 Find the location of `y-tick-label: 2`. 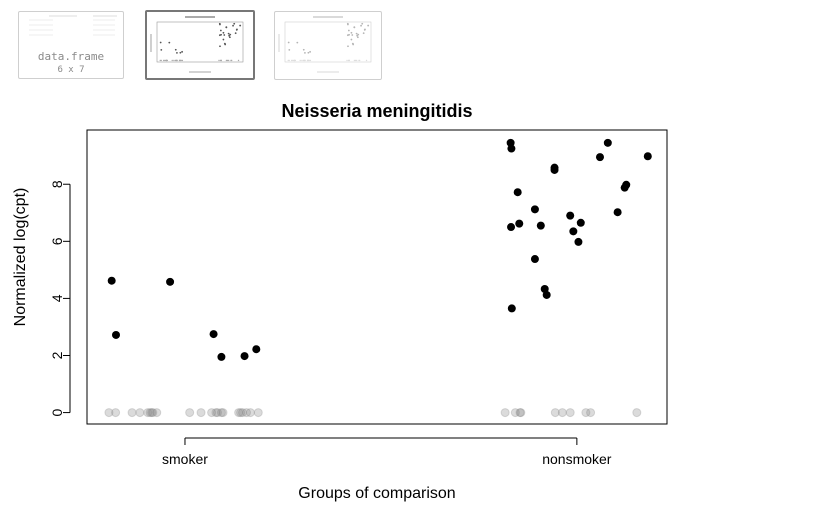

y-tick-label: 2 is located at coordinates (57, 355).